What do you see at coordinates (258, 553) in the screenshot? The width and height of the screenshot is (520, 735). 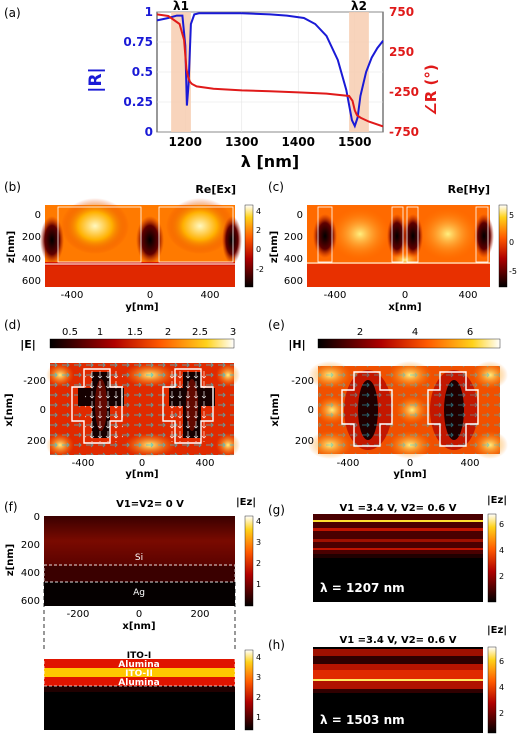 I see `colorbar-ticks-f: 4 3 2 1` at bounding box center [258, 553].